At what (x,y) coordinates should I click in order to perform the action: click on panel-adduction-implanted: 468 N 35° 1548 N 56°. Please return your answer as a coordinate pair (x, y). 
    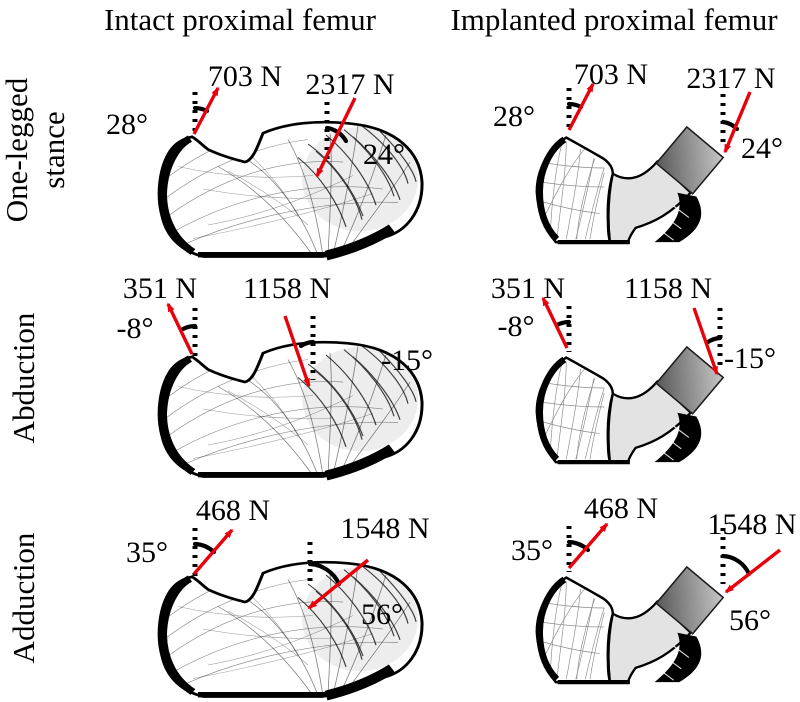
    Looking at the image, I should click on (654, 587).